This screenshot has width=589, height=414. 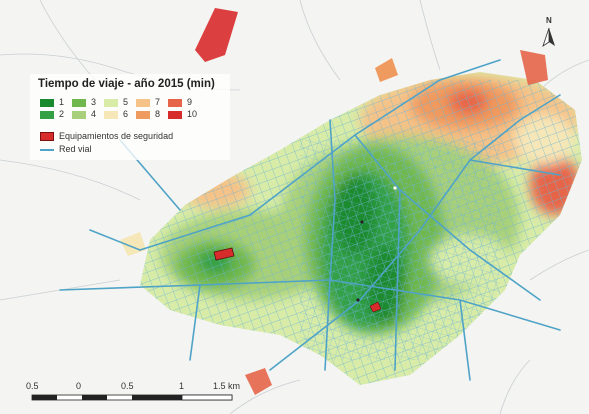 I want to click on legend-class-label: 8, so click(x=158, y=114).